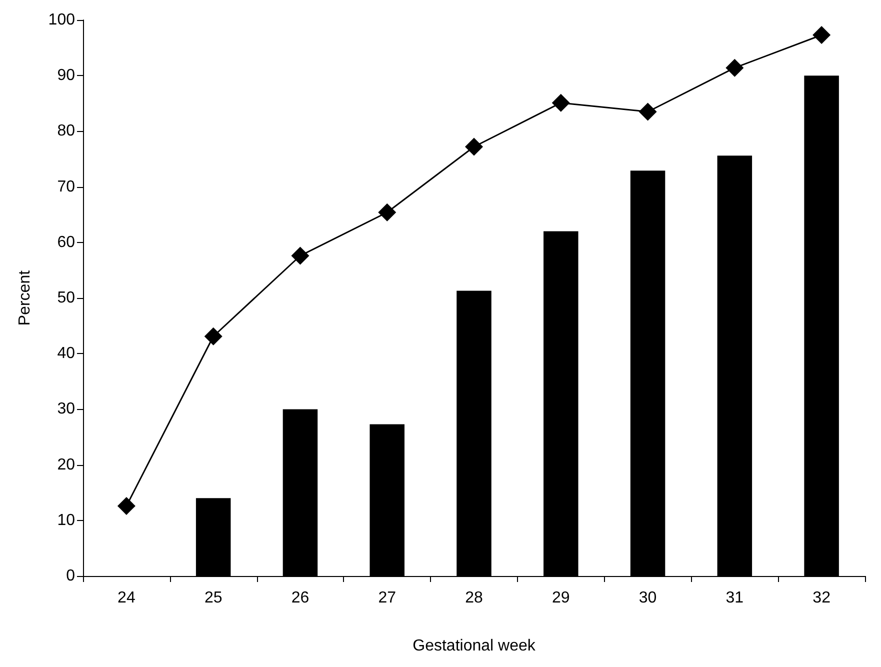  What do you see at coordinates (66, 465) in the screenshot?
I see `y-tick-label: 20` at bounding box center [66, 465].